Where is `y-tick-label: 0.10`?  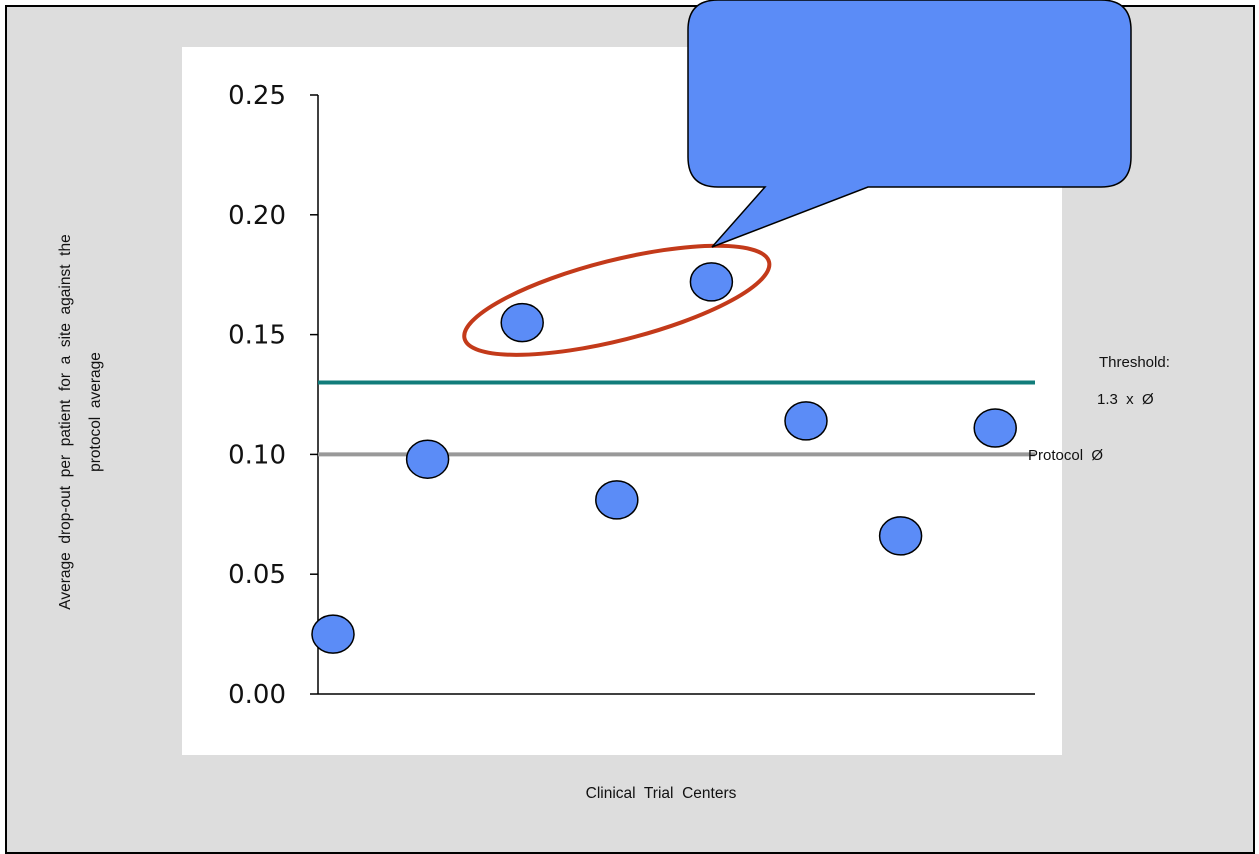 y-tick-label: 0.10 is located at coordinates (257, 455).